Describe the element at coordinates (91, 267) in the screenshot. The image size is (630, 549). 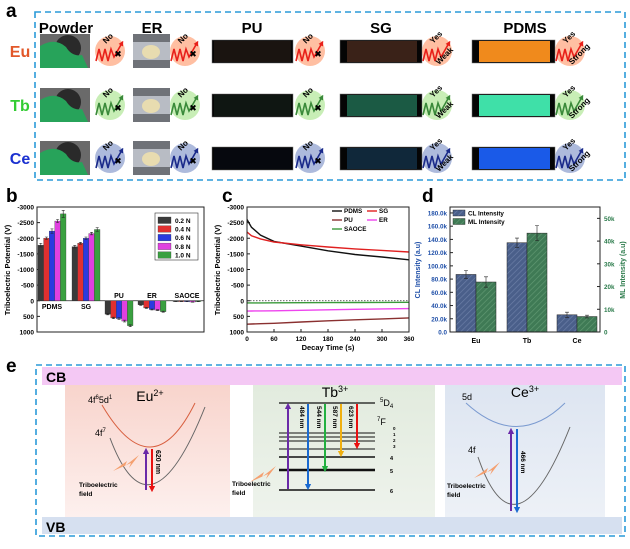
I see `bar-sg-08N` at that location.